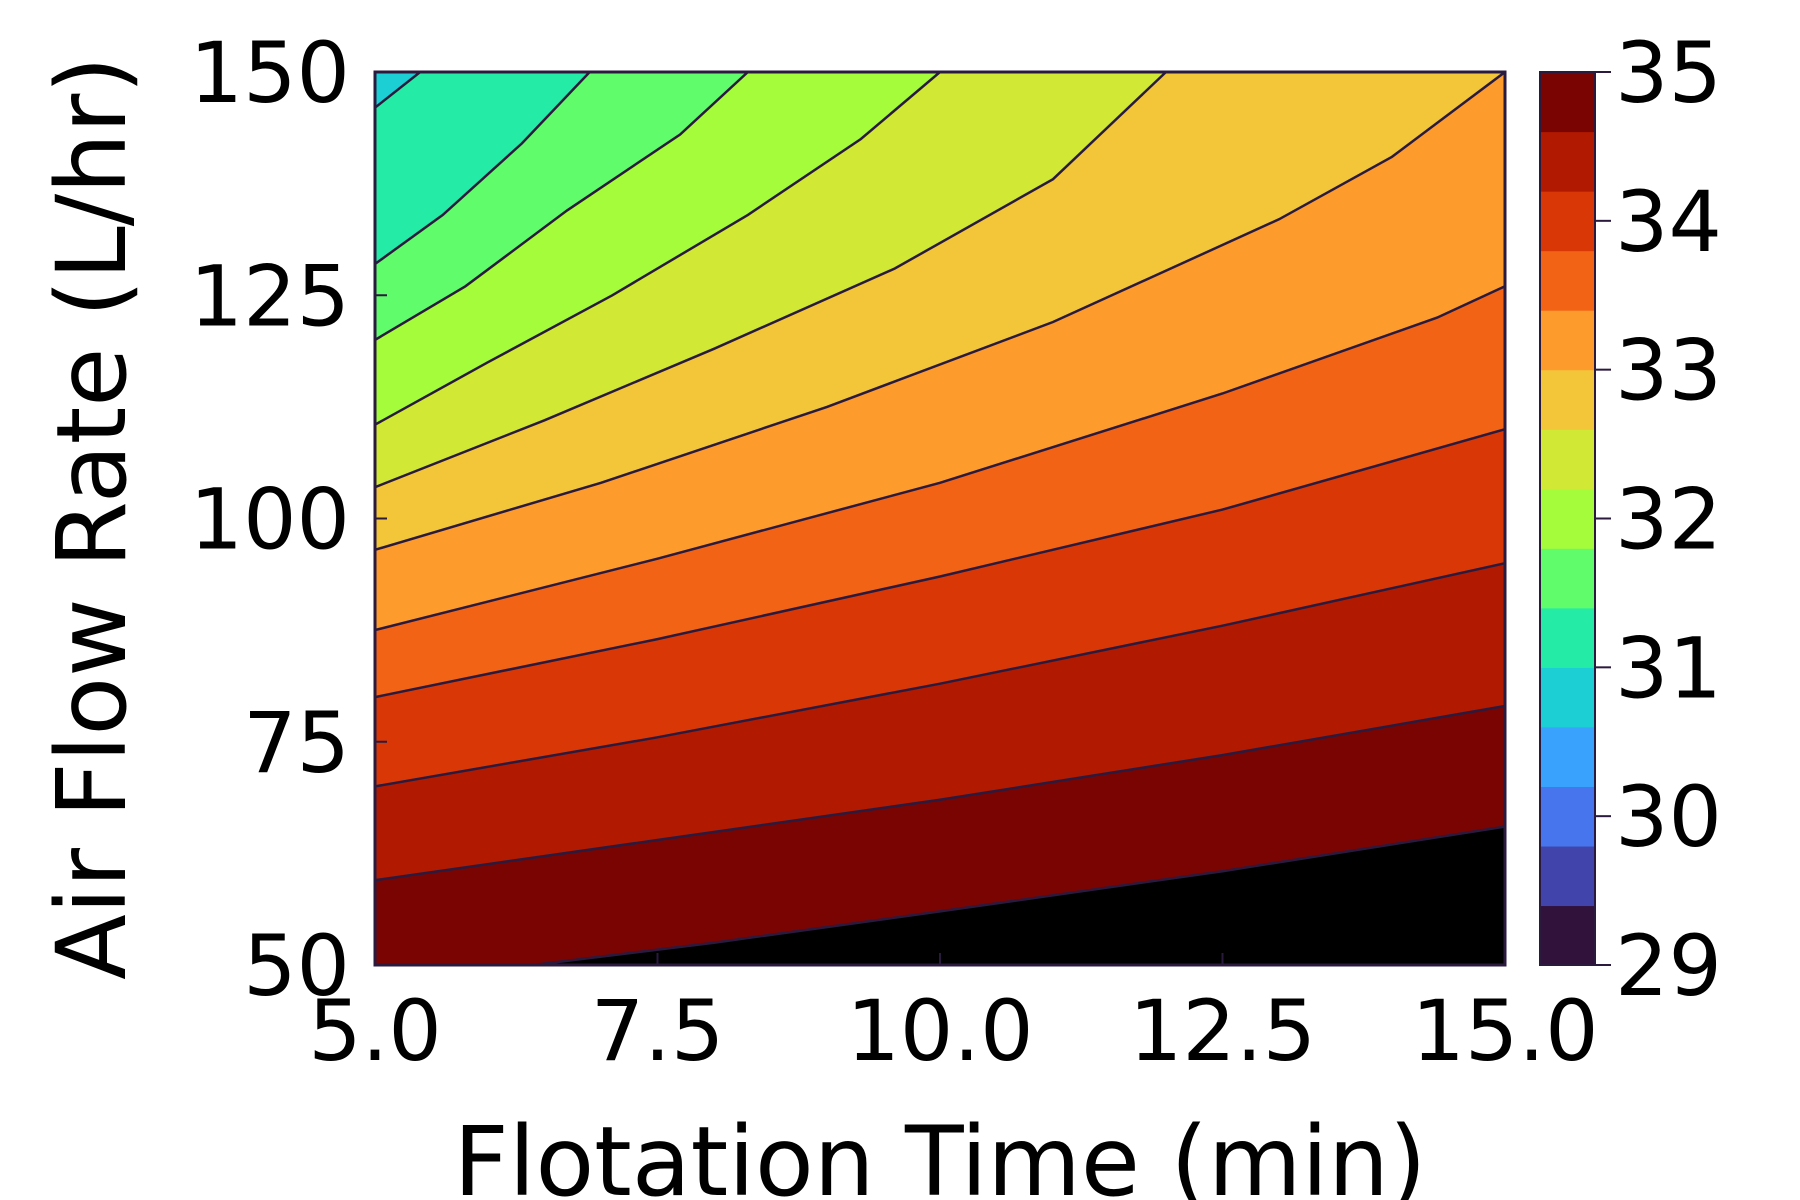 Image resolution: width=1800 pixels, height=1200 pixels. I want to click on colorbar-tick-label: 34, so click(1668, 222).